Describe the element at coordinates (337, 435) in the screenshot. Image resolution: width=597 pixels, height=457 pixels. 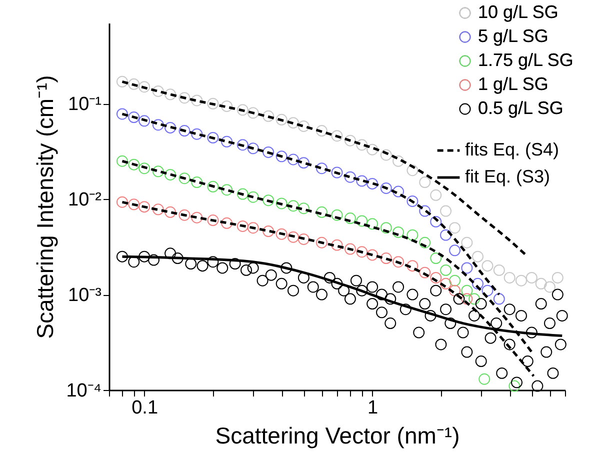
I see `x-axis-title: Scattering Vector (nm⁻¹)` at that location.